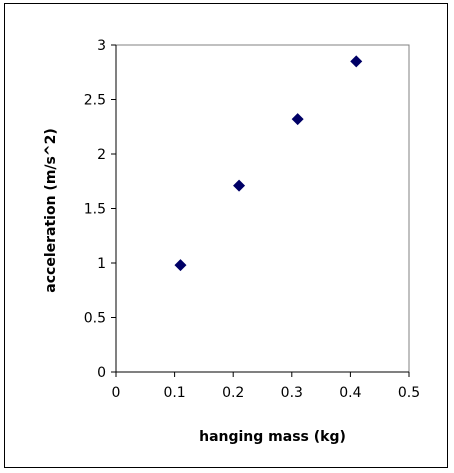 This screenshot has height=473, width=454. What do you see at coordinates (101, 155) in the screenshot?
I see `y-tick-label: 2` at bounding box center [101, 155].